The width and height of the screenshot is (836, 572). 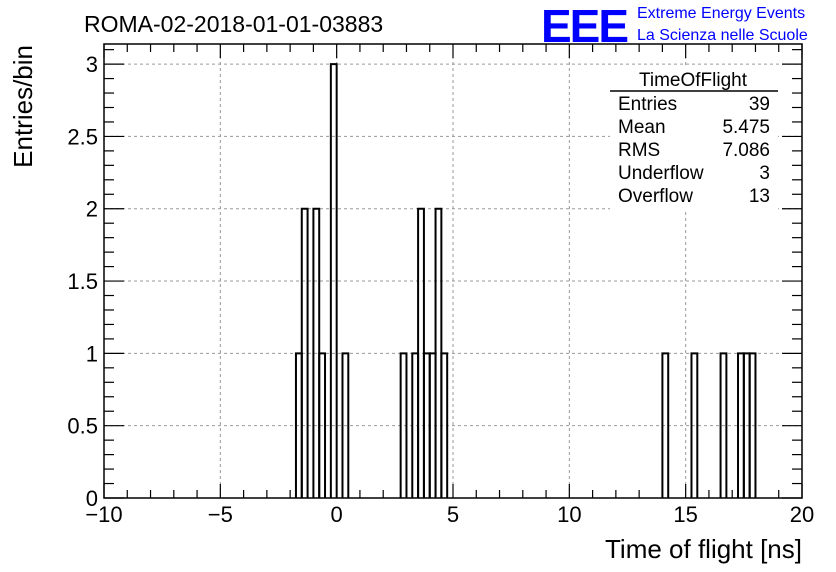 What do you see at coordinates (584, 26) in the screenshot?
I see `eee-logo-mark: EEE` at bounding box center [584, 26].